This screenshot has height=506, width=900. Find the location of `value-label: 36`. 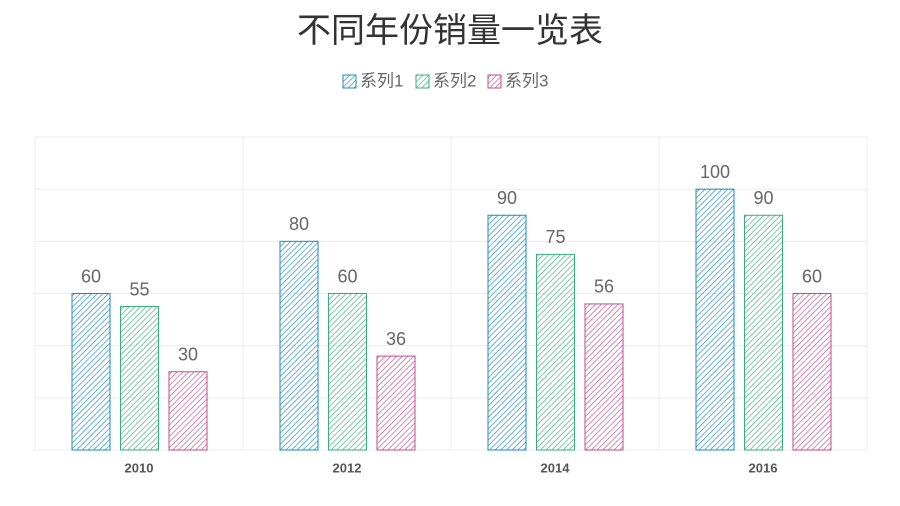

value-label: 36 is located at coordinates (396, 339).